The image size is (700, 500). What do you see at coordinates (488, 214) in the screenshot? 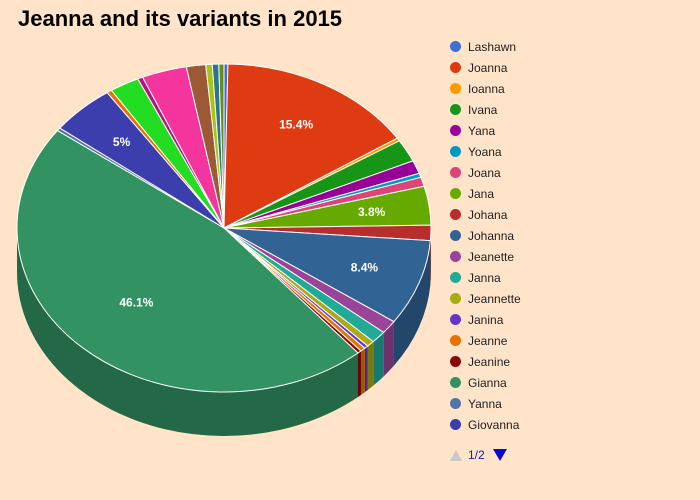
I see `legend-label: Johana` at bounding box center [488, 214].